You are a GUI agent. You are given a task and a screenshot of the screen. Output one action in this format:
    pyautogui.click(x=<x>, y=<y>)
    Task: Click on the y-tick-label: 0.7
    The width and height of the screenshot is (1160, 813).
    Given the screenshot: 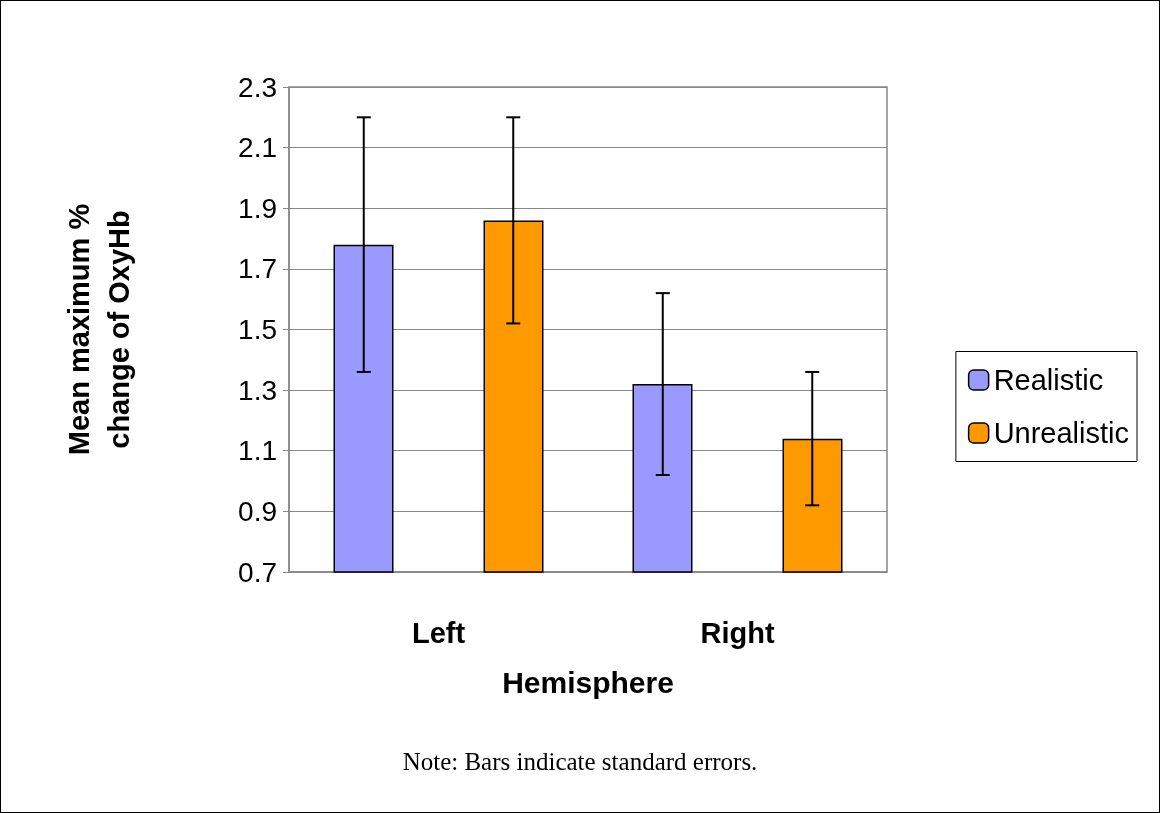 What is the action you would take?
    pyautogui.click(x=257, y=572)
    